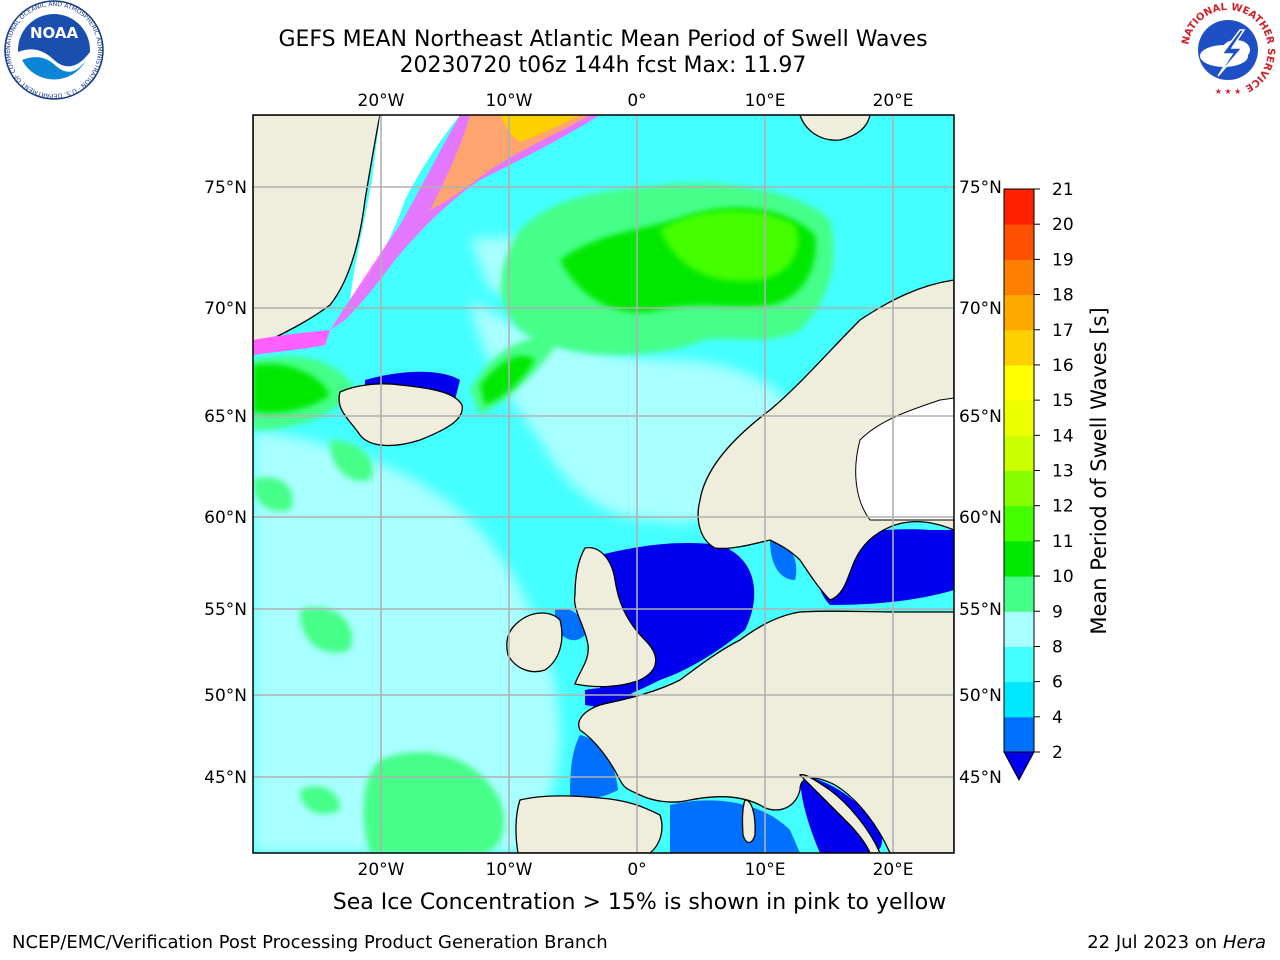  I want to click on corsica-sardinia, so click(748, 821).